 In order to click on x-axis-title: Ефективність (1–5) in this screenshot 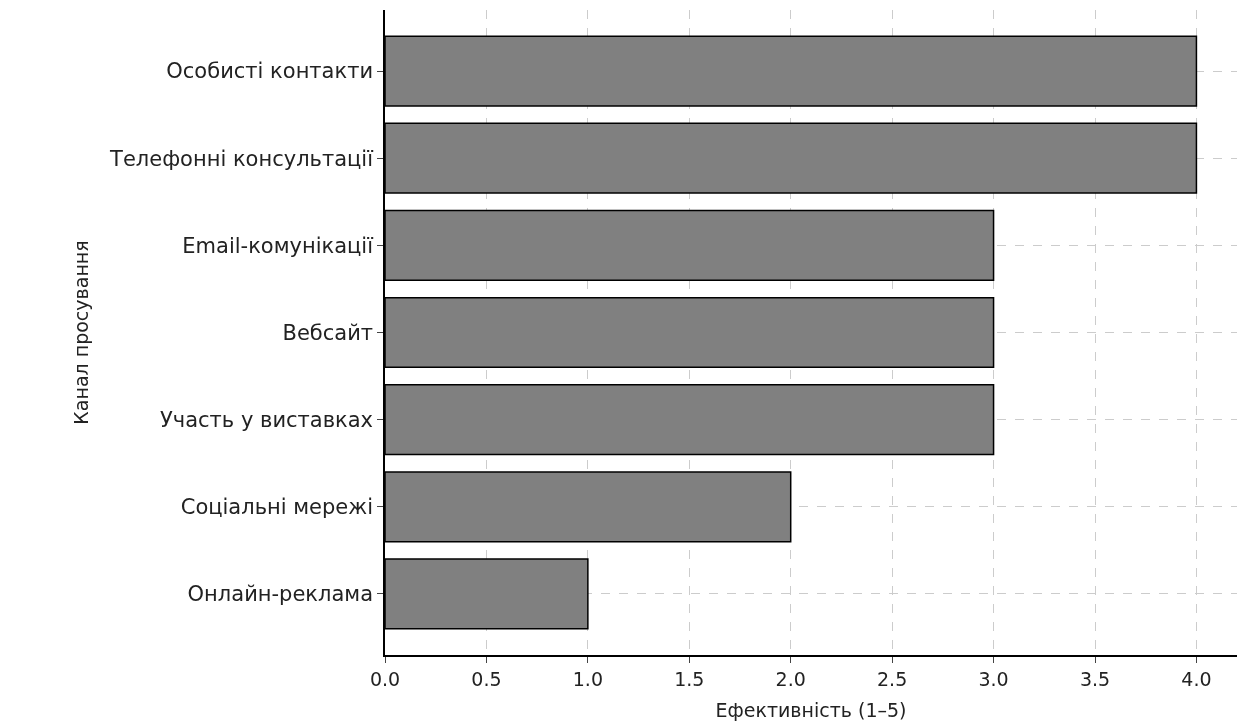, I will do `click(811, 709)`.